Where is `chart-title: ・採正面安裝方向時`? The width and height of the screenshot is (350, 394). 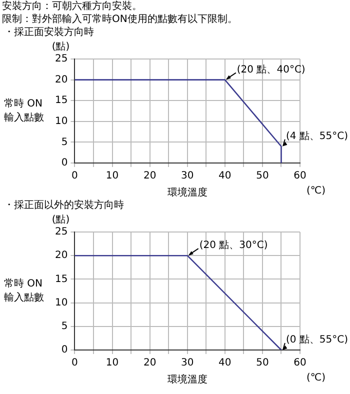
chart-title: ・採正面安裝方向時 is located at coordinates (49, 32).